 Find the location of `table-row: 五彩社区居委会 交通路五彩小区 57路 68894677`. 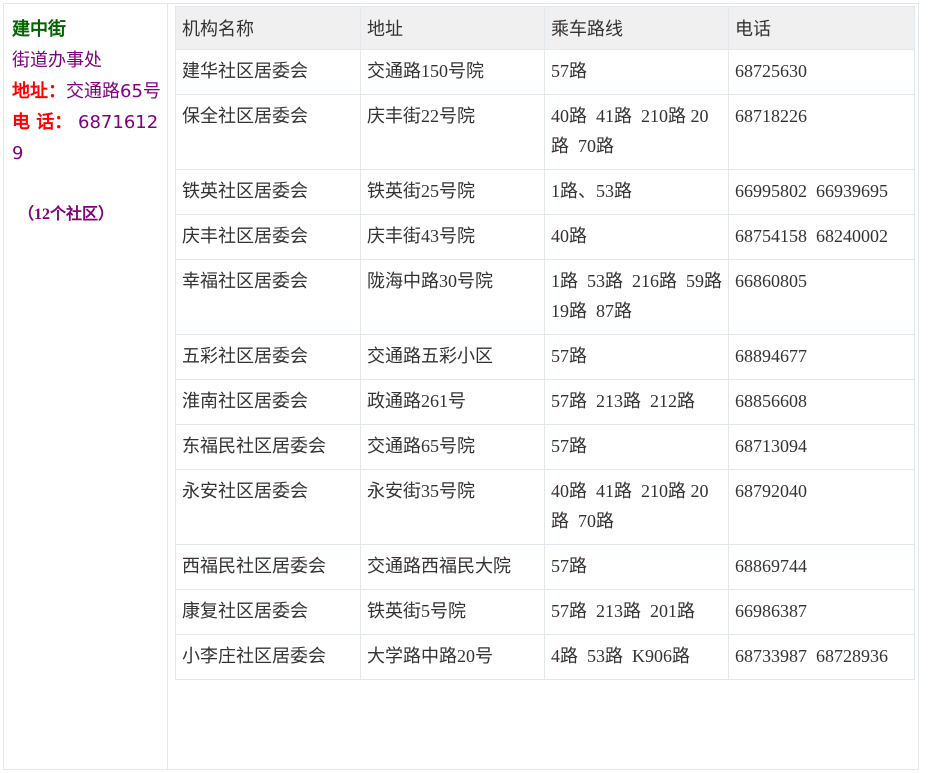

table-row: 五彩社区居委会 交通路五彩小区 57路 68894677 is located at coordinates (545, 357).